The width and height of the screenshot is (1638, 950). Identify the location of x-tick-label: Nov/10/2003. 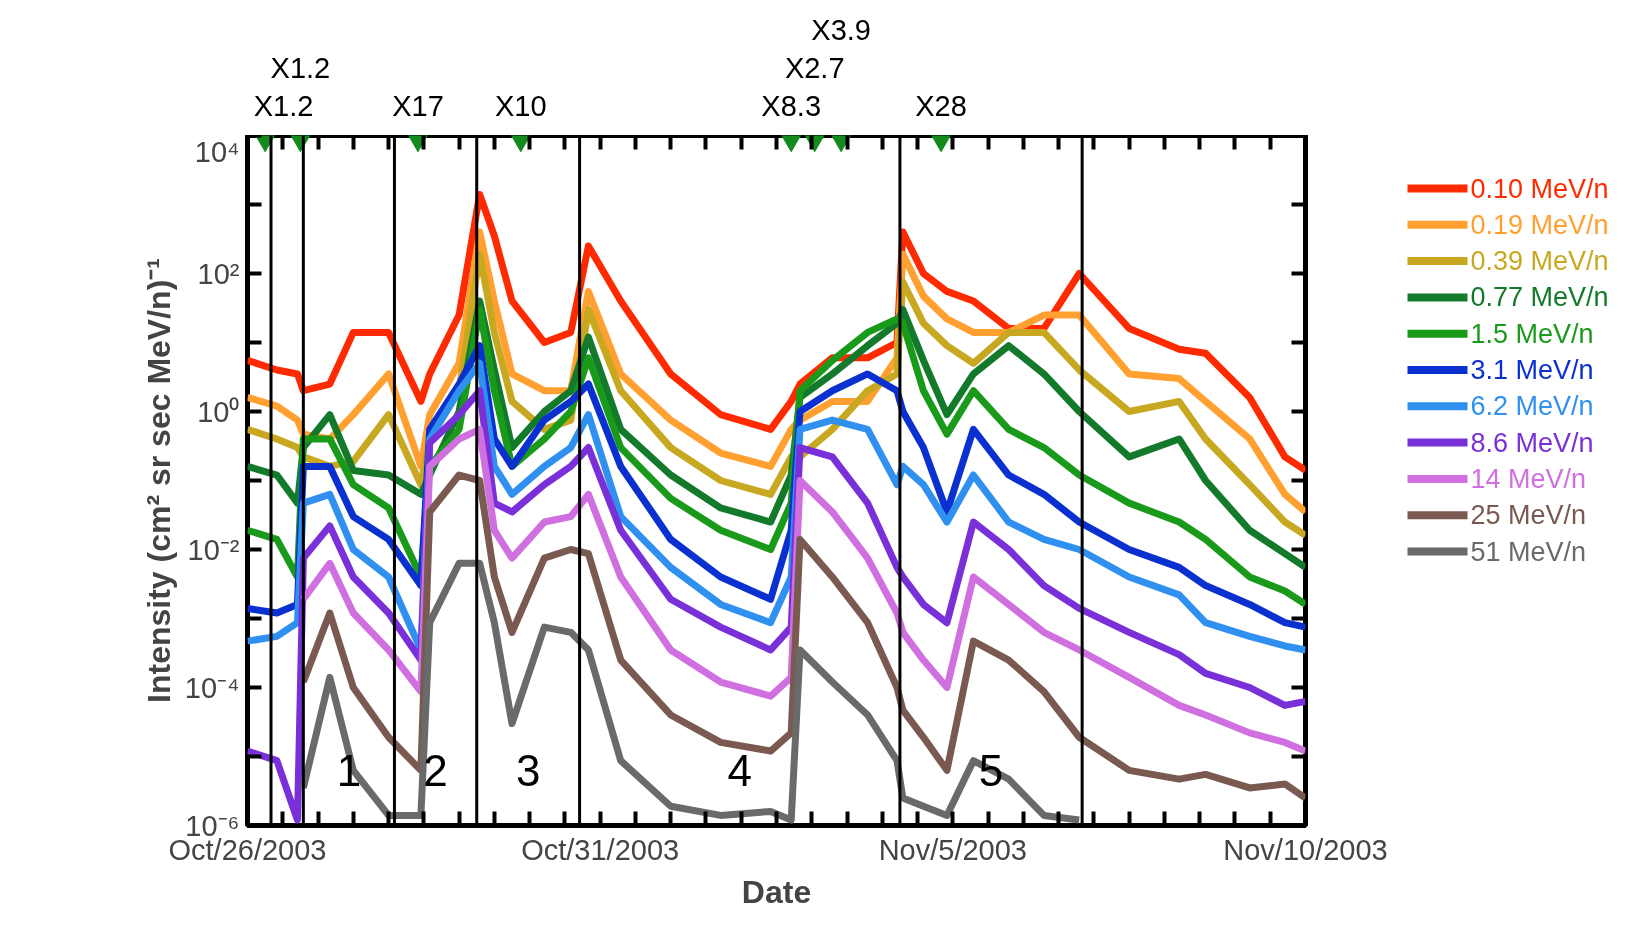
(1305, 849).